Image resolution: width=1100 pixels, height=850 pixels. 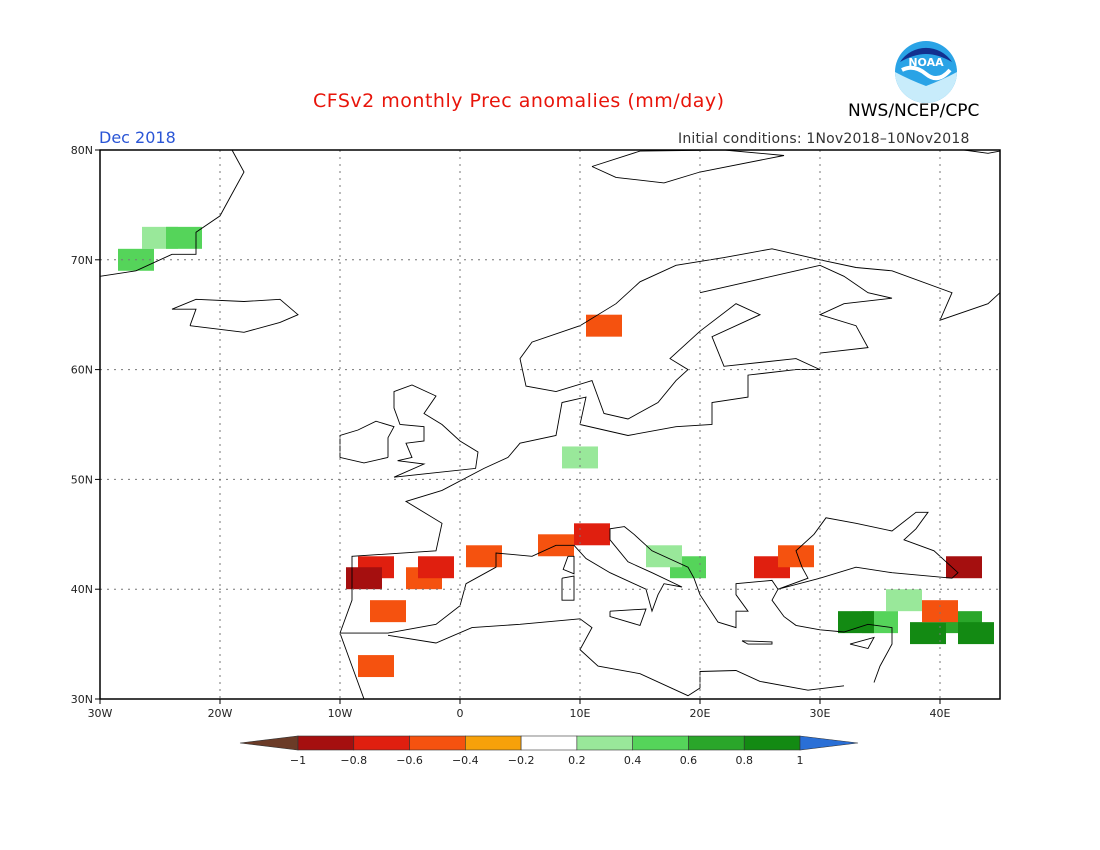 What do you see at coordinates (353, 760) in the screenshot?
I see `colorbar-label: −0.8` at bounding box center [353, 760].